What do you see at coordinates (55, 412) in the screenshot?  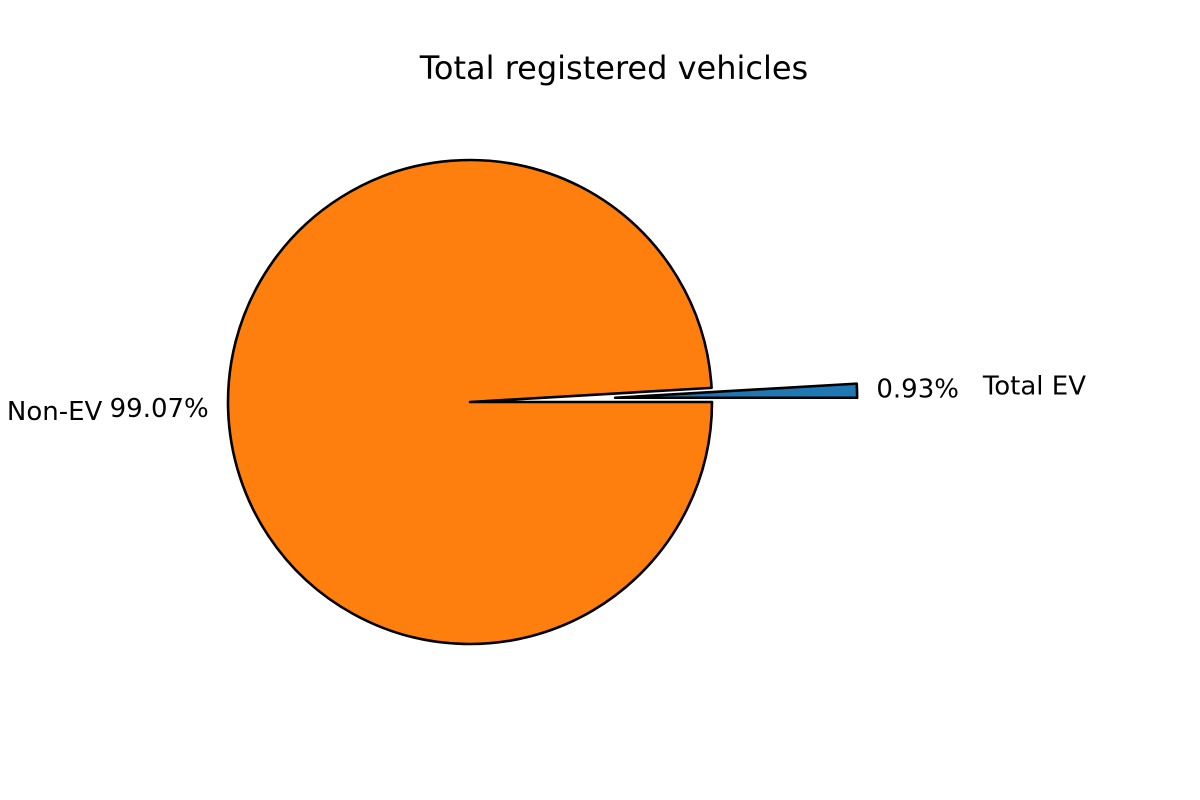 I see `pie-category-label: Non-EV` at bounding box center [55, 412].